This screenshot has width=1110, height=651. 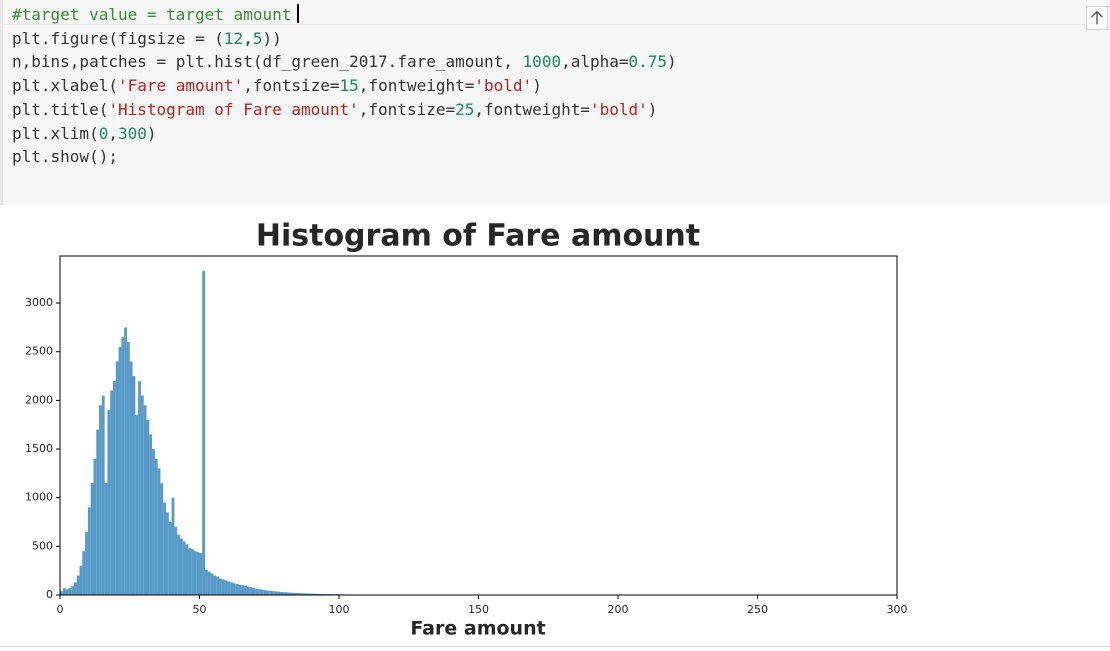 I want to click on up-arrow-icon, so click(x=1097, y=17).